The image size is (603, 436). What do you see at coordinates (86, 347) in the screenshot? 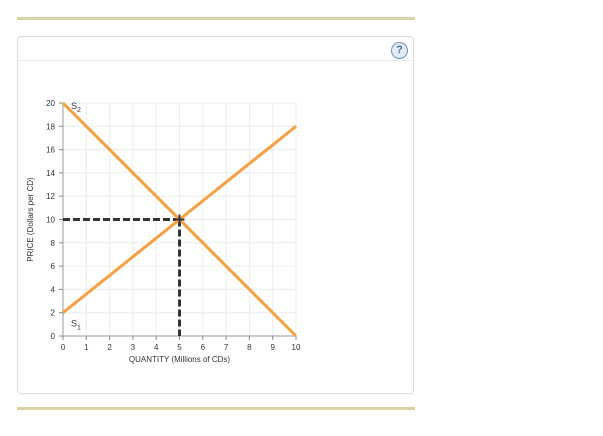
I see `x-tick-label: 1` at bounding box center [86, 347].